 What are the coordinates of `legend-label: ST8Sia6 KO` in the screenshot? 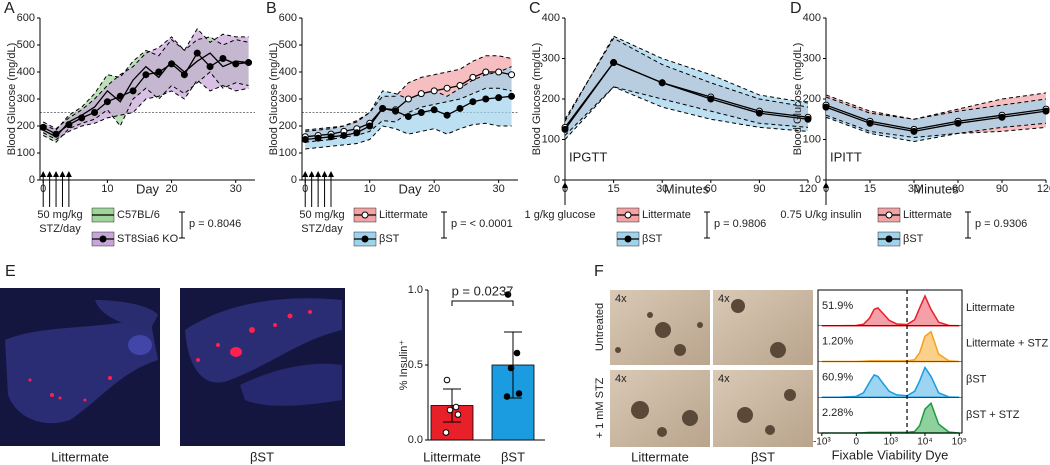 It's located at (148, 239).